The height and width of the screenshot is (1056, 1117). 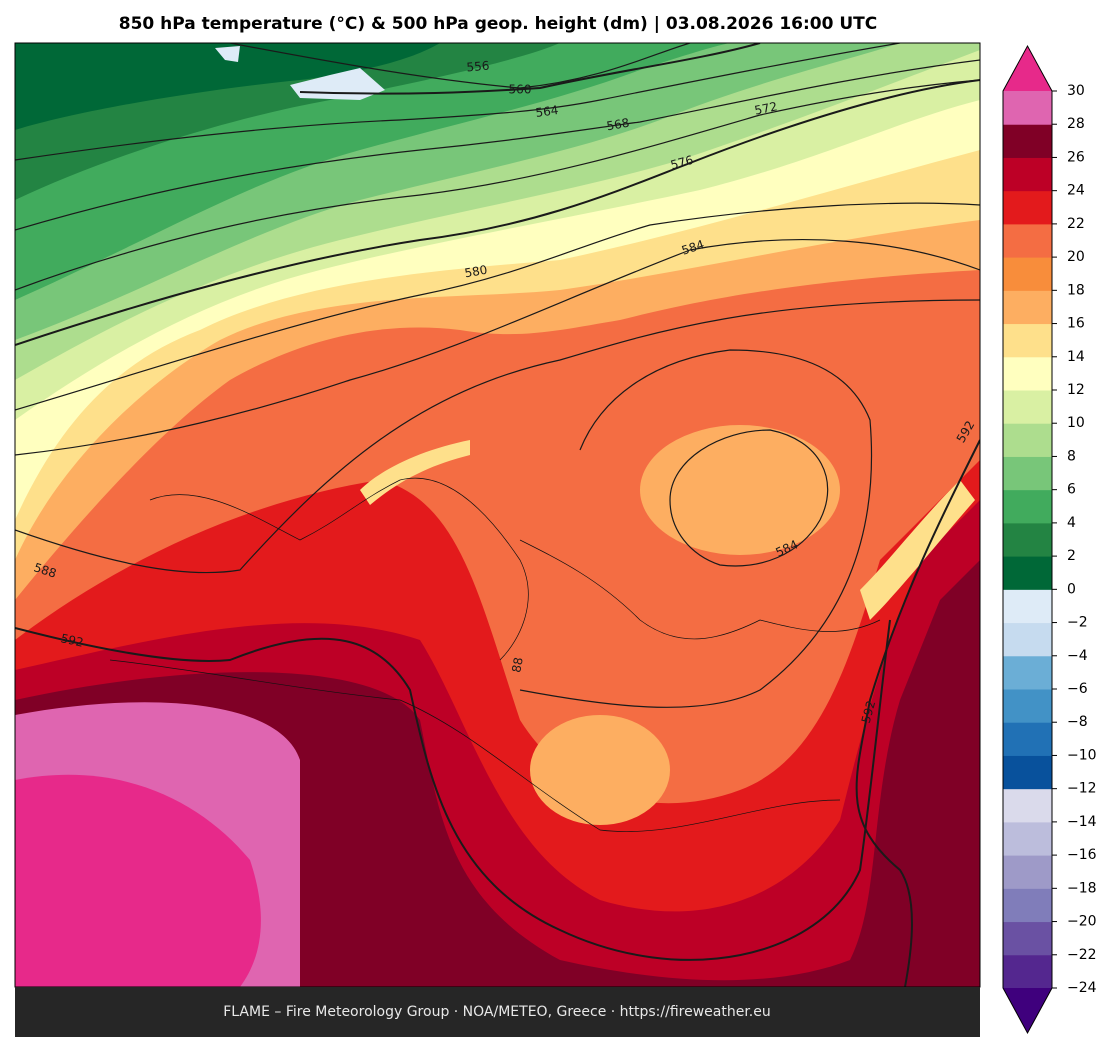 What do you see at coordinates (1082, 888) in the screenshot?
I see `colorbar-tick-label: −18` at bounding box center [1082, 888].